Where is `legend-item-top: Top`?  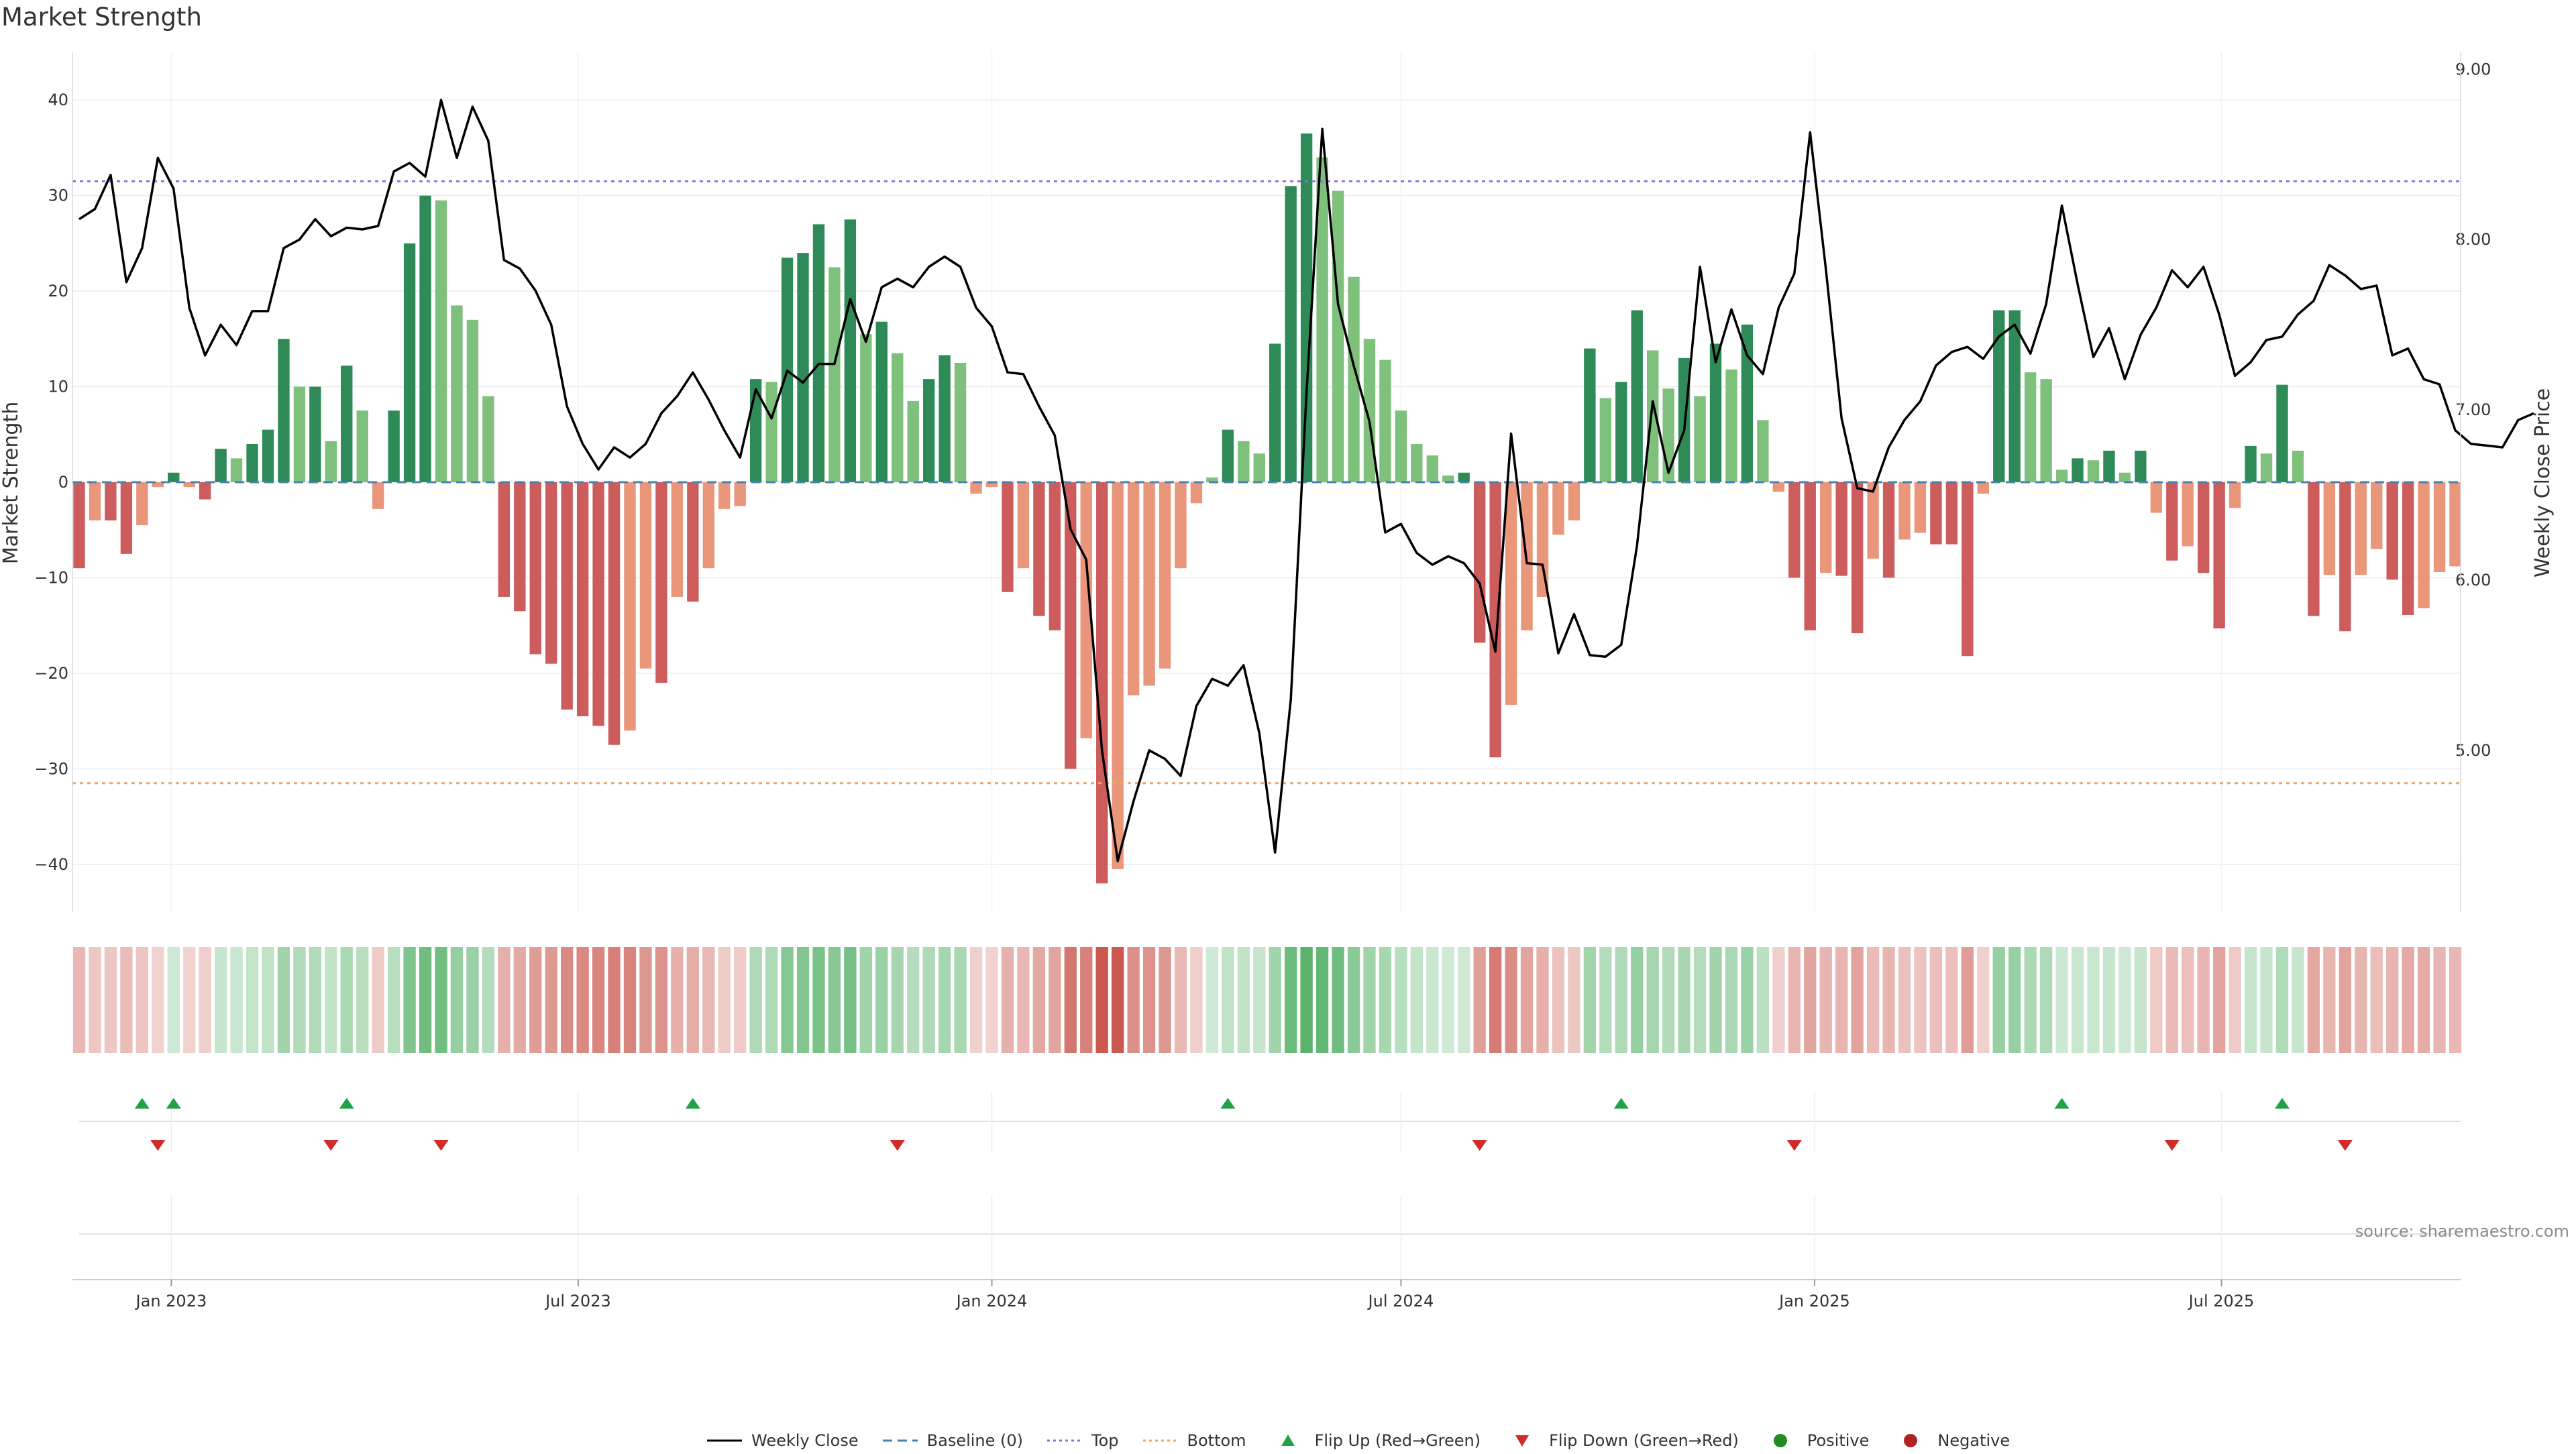
legend-item-top: Top is located at coordinates (1082, 1440).